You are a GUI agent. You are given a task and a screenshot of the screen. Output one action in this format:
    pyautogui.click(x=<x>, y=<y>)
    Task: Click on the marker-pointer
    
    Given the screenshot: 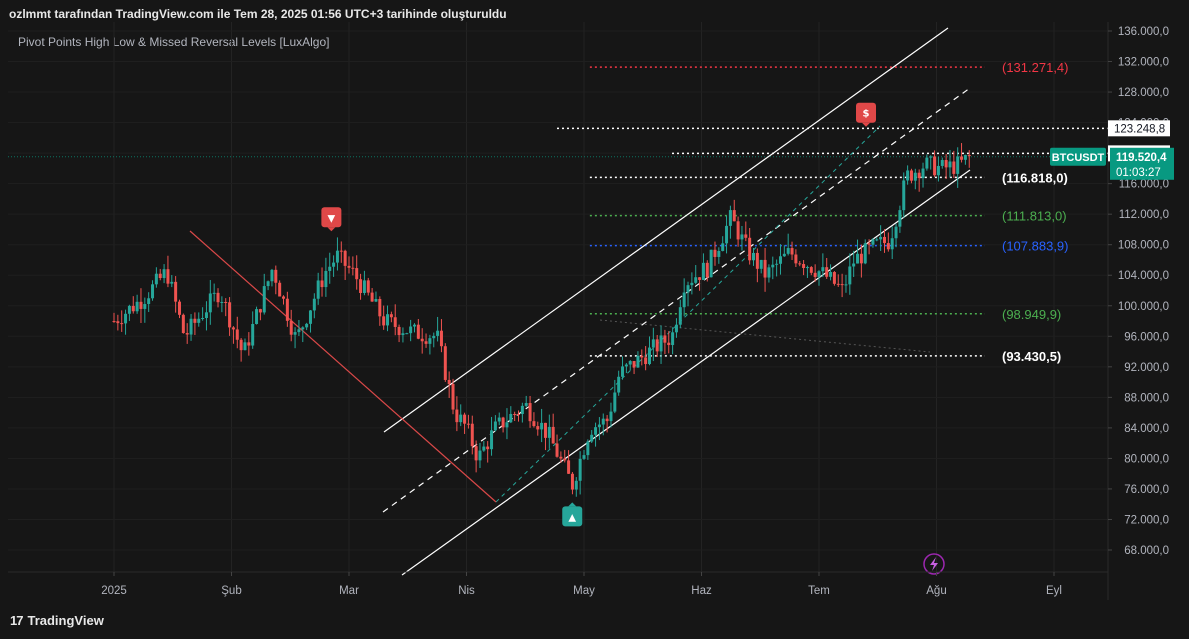 What is the action you would take?
    pyautogui.click(x=572, y=504)
    